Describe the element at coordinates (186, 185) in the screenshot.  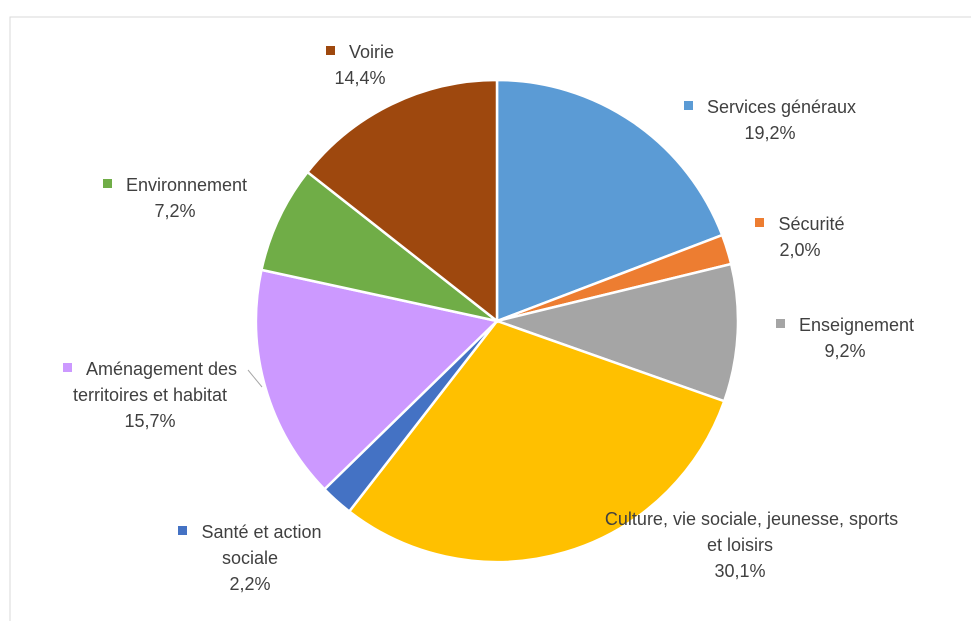
I see `category-name: Environnement` at that location.